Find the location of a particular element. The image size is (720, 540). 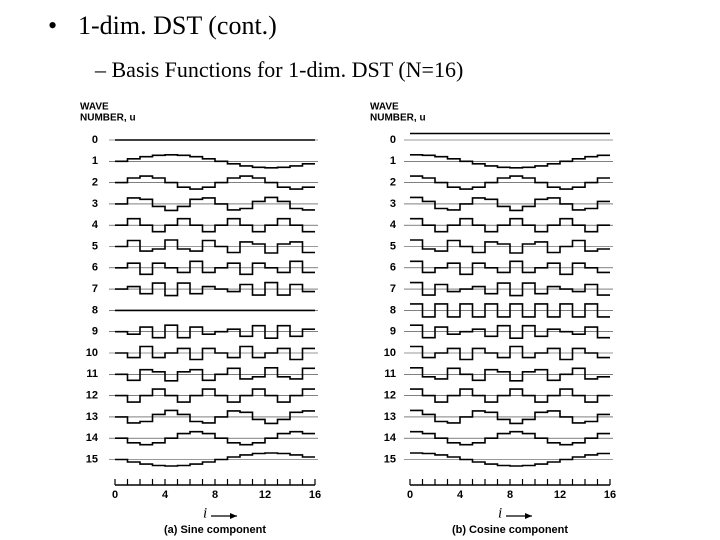

panel-caption: (b) Cosine component is located at coordinates (510, 530).